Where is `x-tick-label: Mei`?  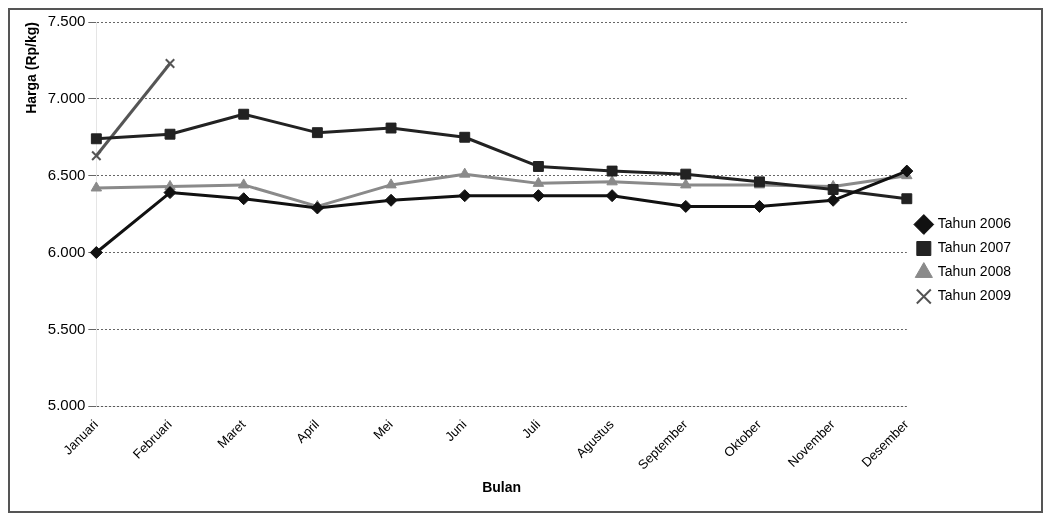 x-tick-label: Mei is located at coordinates (383, 429).